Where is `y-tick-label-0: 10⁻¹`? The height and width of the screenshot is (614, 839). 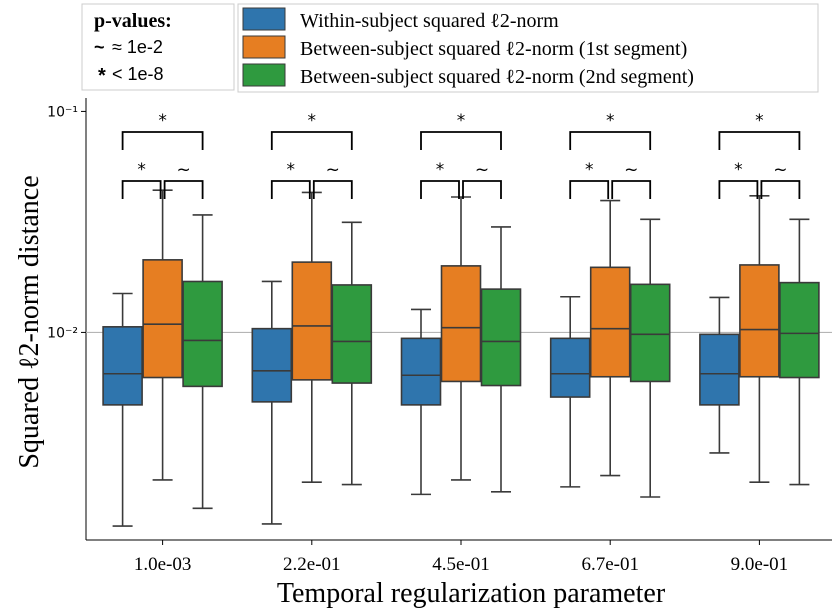 y-tick-label-0: 10⁻¹ is located at coordinates (62, 112).